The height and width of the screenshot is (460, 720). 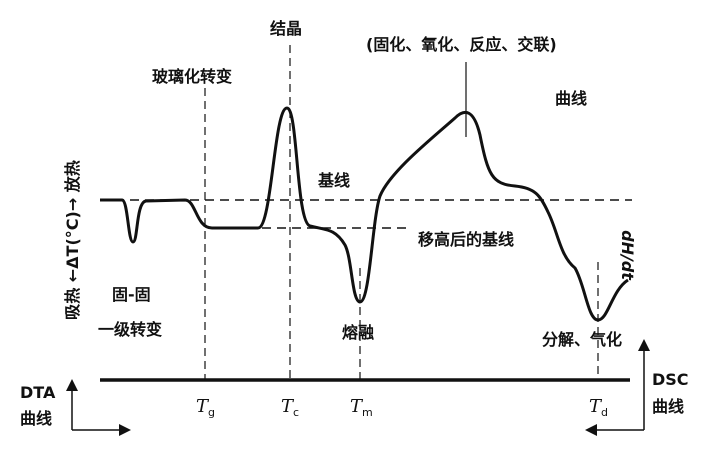 I want to click on glass-transition-label: 玻璃化转变, so click(x=192, y=76).